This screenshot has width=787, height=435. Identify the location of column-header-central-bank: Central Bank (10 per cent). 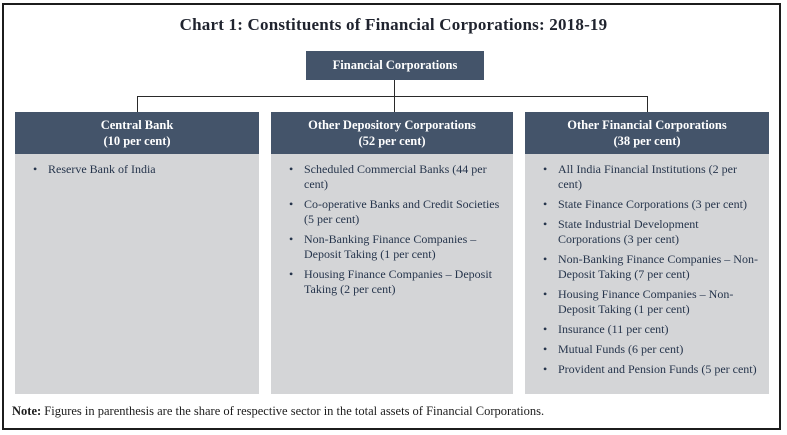
(137, 133).